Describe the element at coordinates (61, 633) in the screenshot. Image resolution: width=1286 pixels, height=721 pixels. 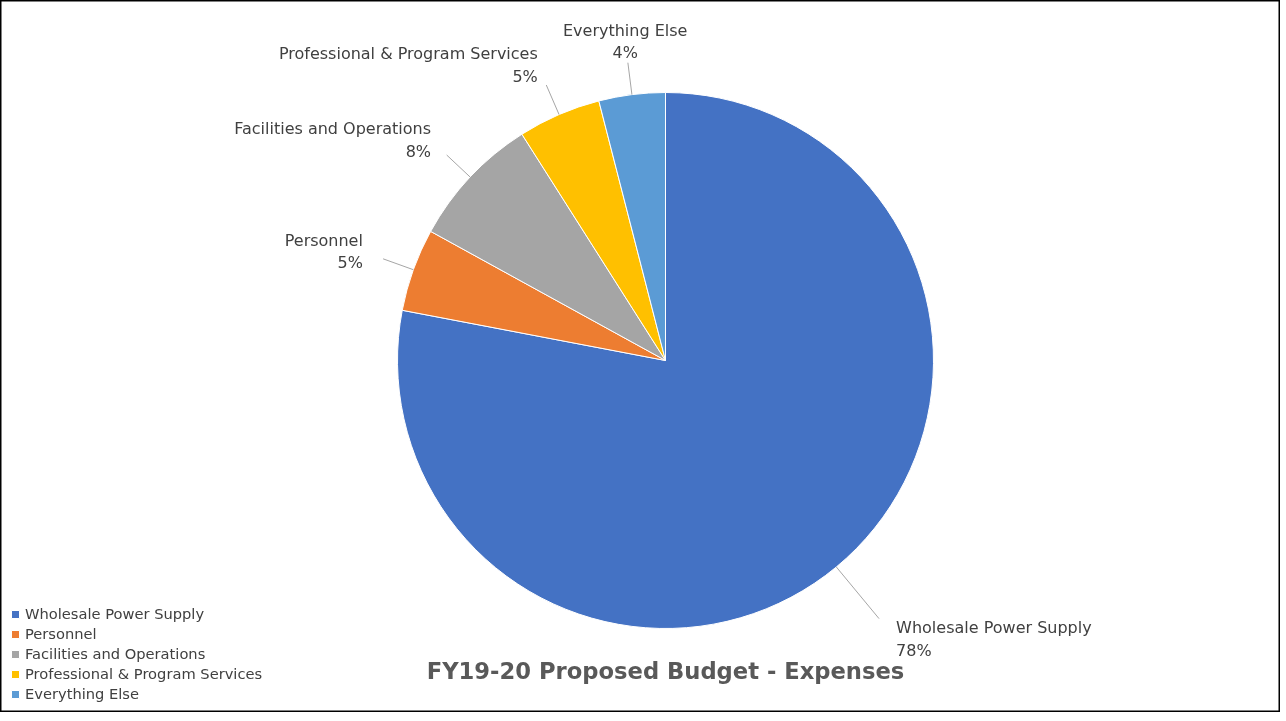
I see `legend-label: Personnel` at that location.